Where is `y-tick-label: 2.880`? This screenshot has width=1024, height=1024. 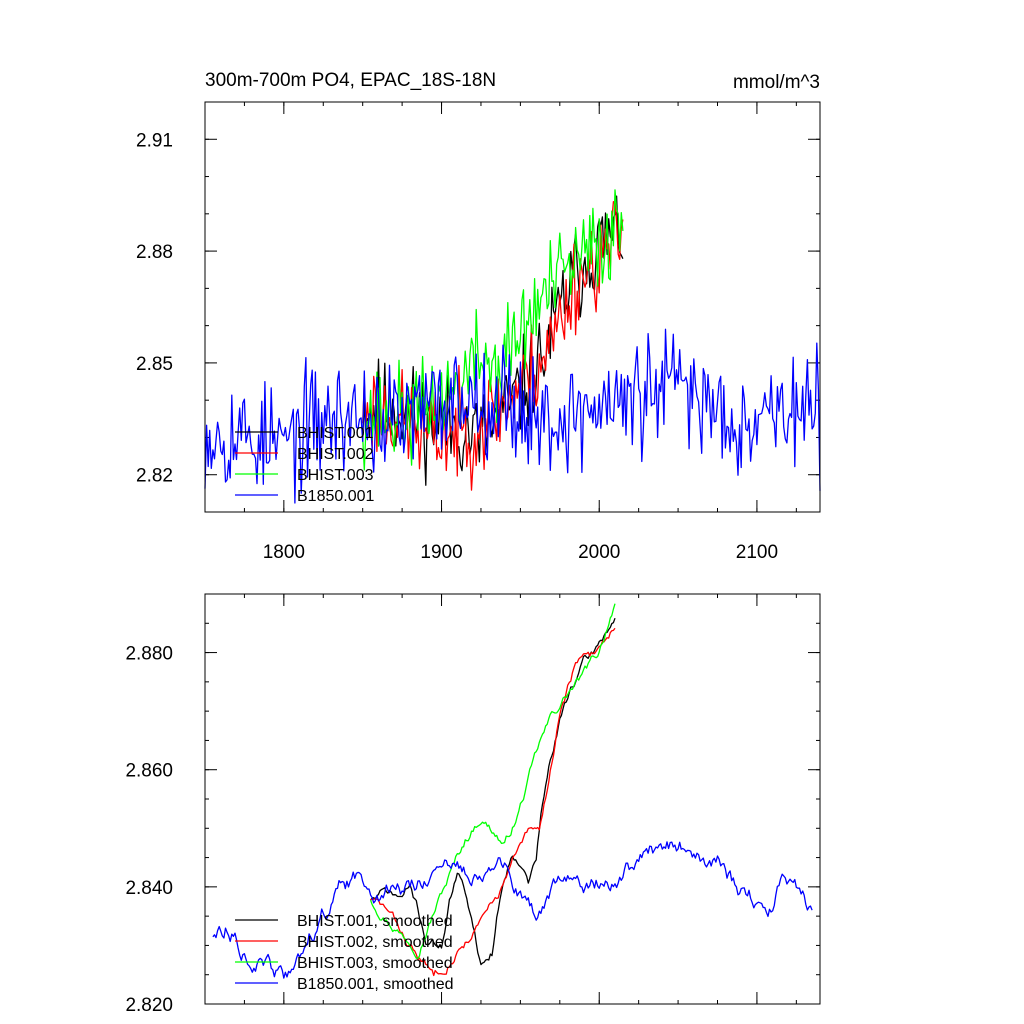 y-tick-label: 2.880 is located at coordinates (149, 654).